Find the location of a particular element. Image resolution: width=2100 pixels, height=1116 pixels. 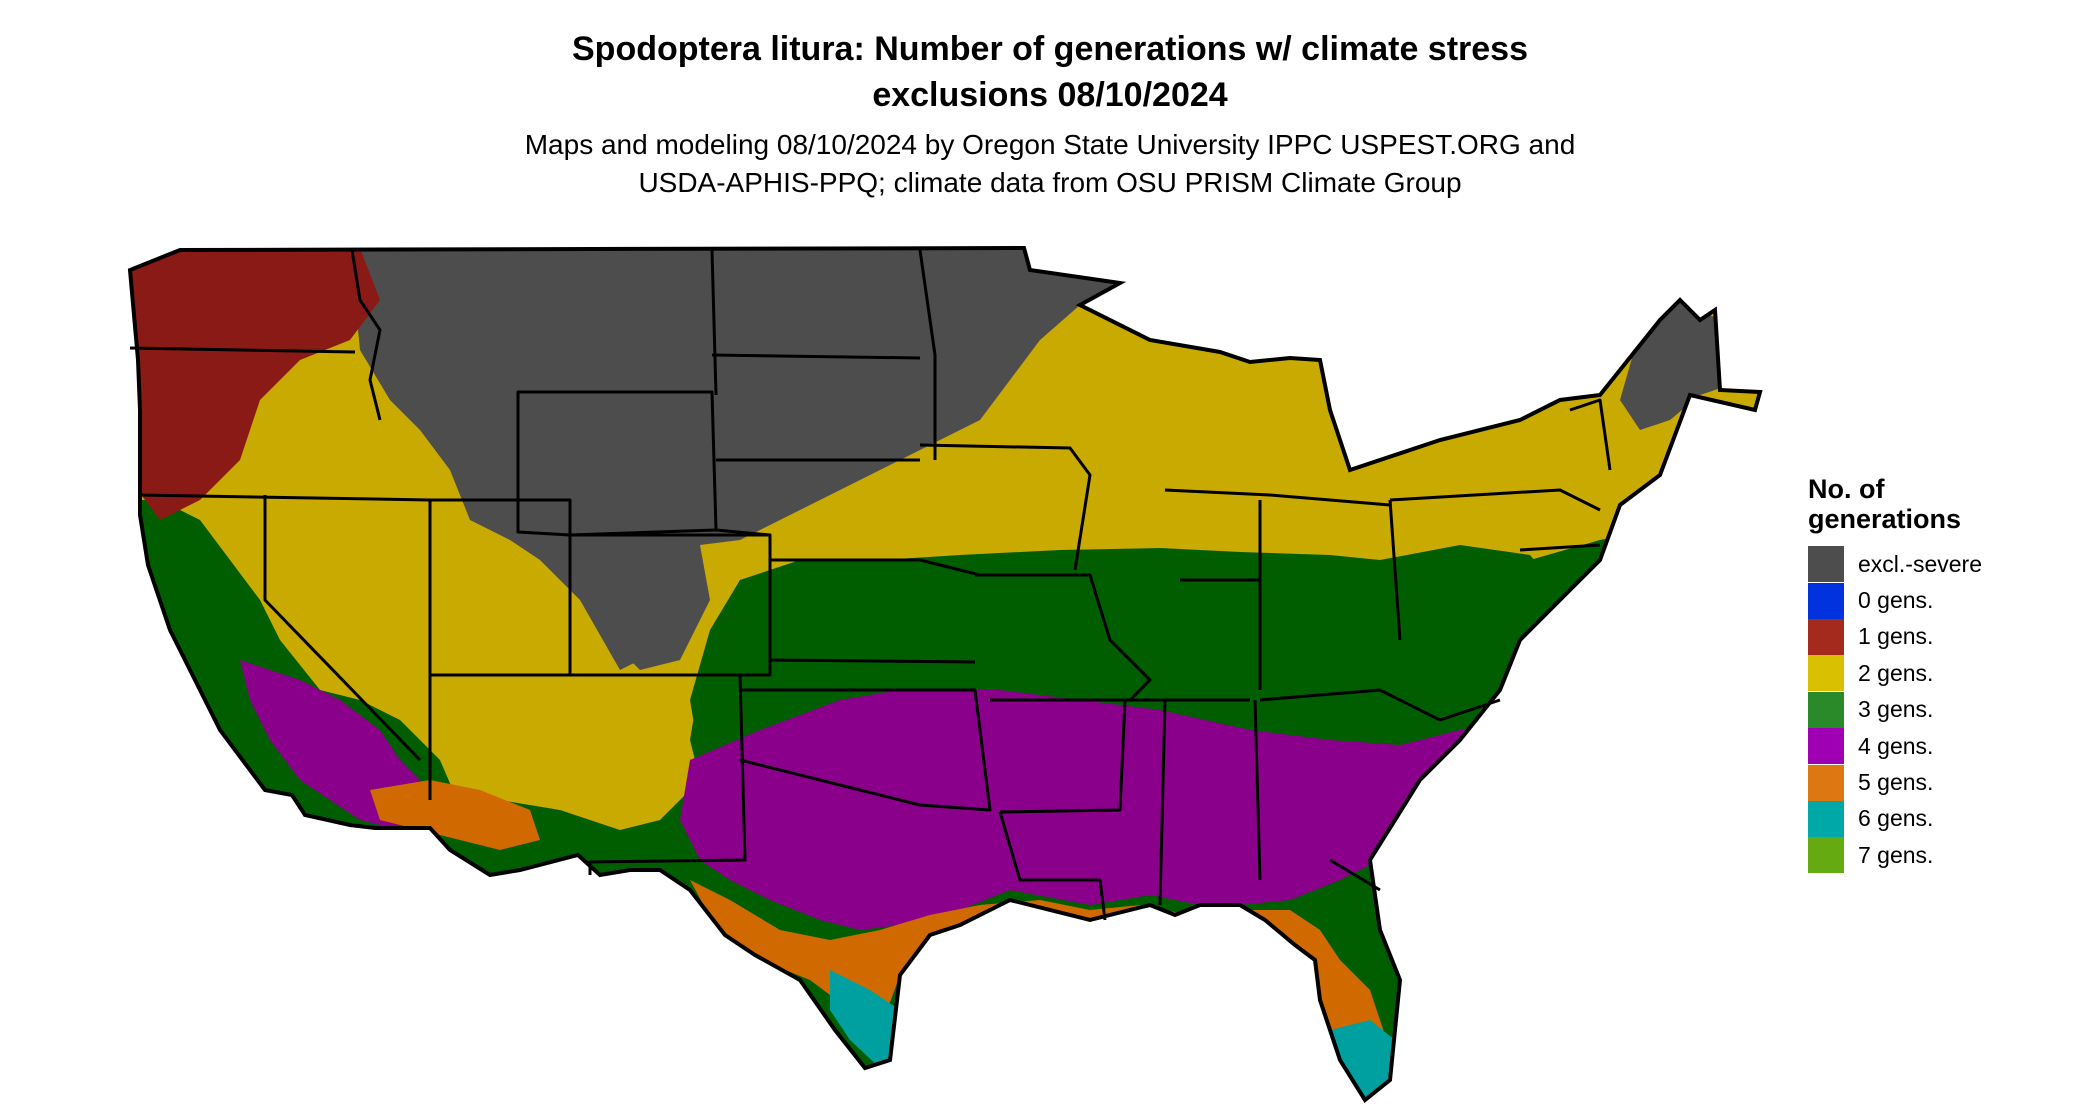

border-wyoming is located at coordinates (617, 463).